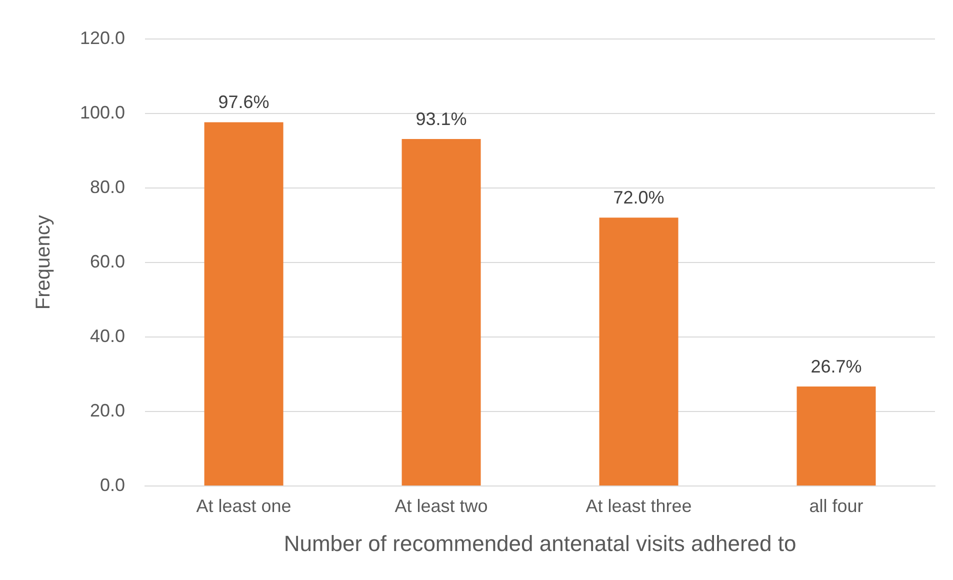 The width and height of the screenshot is (953, 580). Describe the element at coordinates (43, 262) in the screenshot. I see `y-axis-title: Frequency` at that location.